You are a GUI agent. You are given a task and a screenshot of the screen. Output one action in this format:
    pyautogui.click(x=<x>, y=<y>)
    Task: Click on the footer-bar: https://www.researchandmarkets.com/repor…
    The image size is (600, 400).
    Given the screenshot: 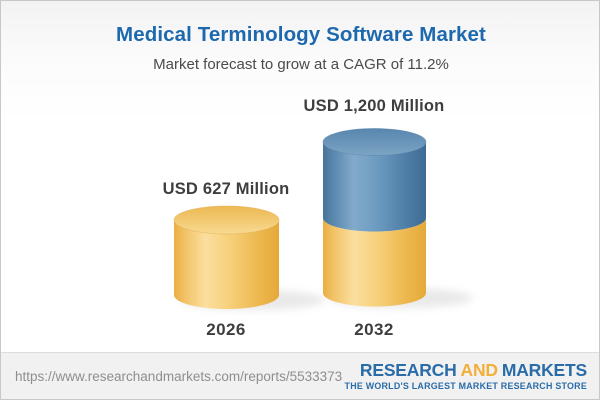 What is the action you would take?
    pyautogui.click(x=300, y=375)
    